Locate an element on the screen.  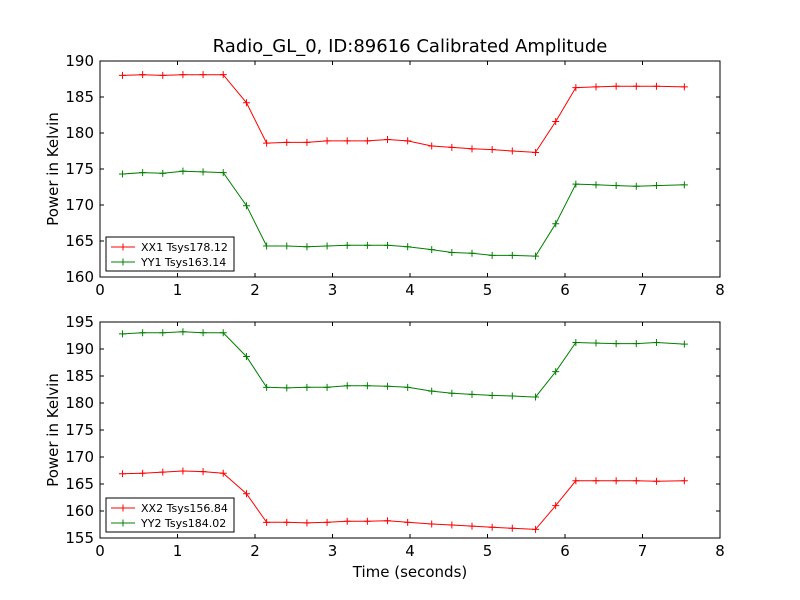
y-tick-label: 195 is located at coordinates (79, 322).